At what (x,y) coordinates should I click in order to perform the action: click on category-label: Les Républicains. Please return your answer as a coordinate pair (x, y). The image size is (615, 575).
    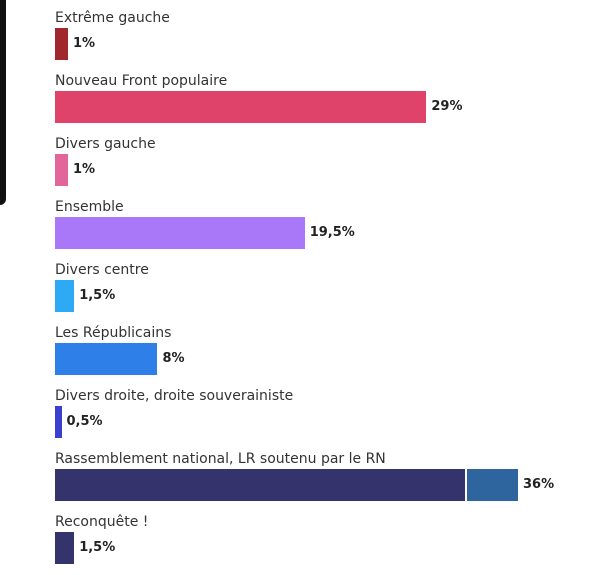
    Looking at the image, I should click on (113, 333).